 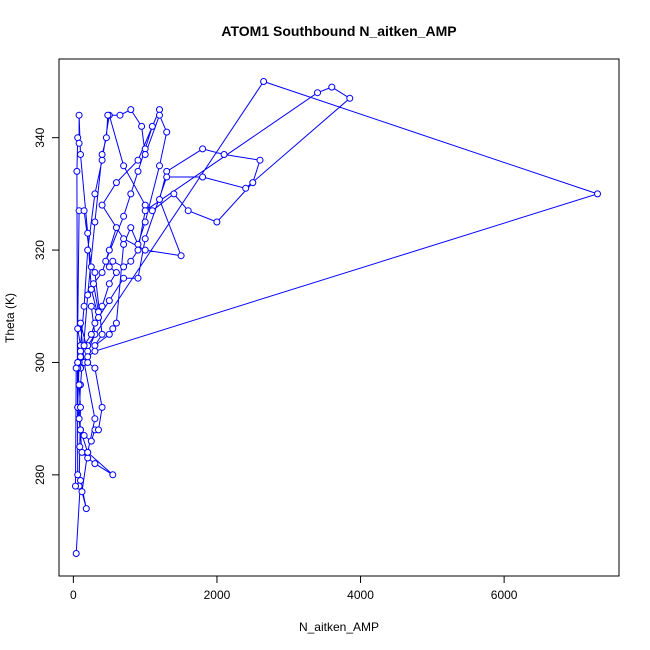 What do you see at coordinates (10, 318) in the screenshot?
I see `y-axis-label: Theta (K)` at bounding box center [10, 318].